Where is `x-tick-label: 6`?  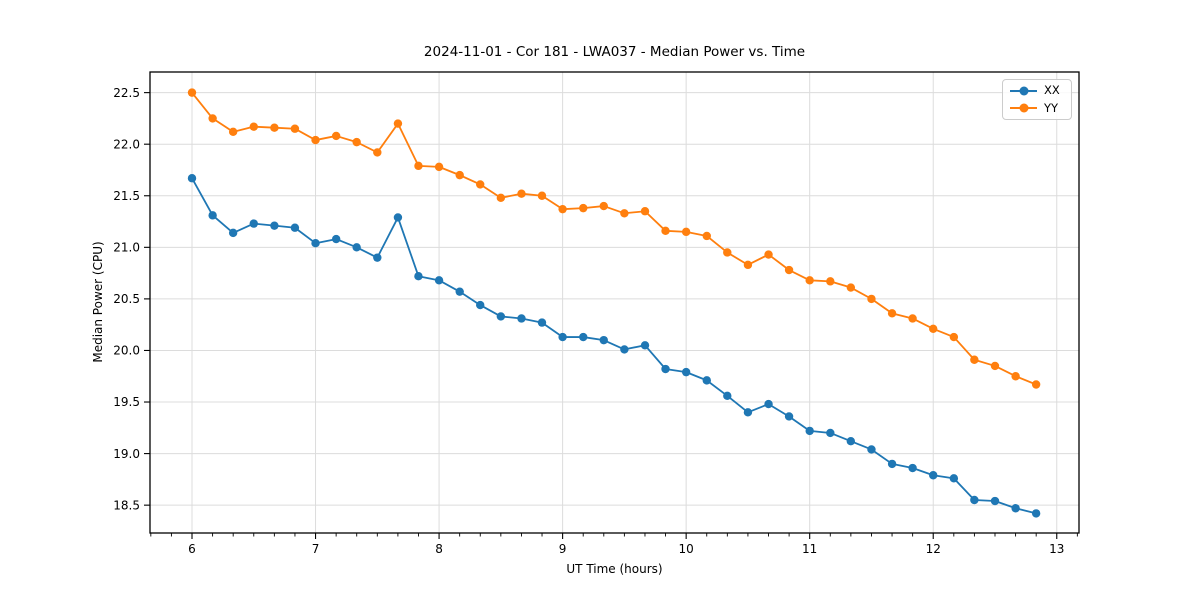
x-tick-label: 6 is located at coordinates (192, 549).